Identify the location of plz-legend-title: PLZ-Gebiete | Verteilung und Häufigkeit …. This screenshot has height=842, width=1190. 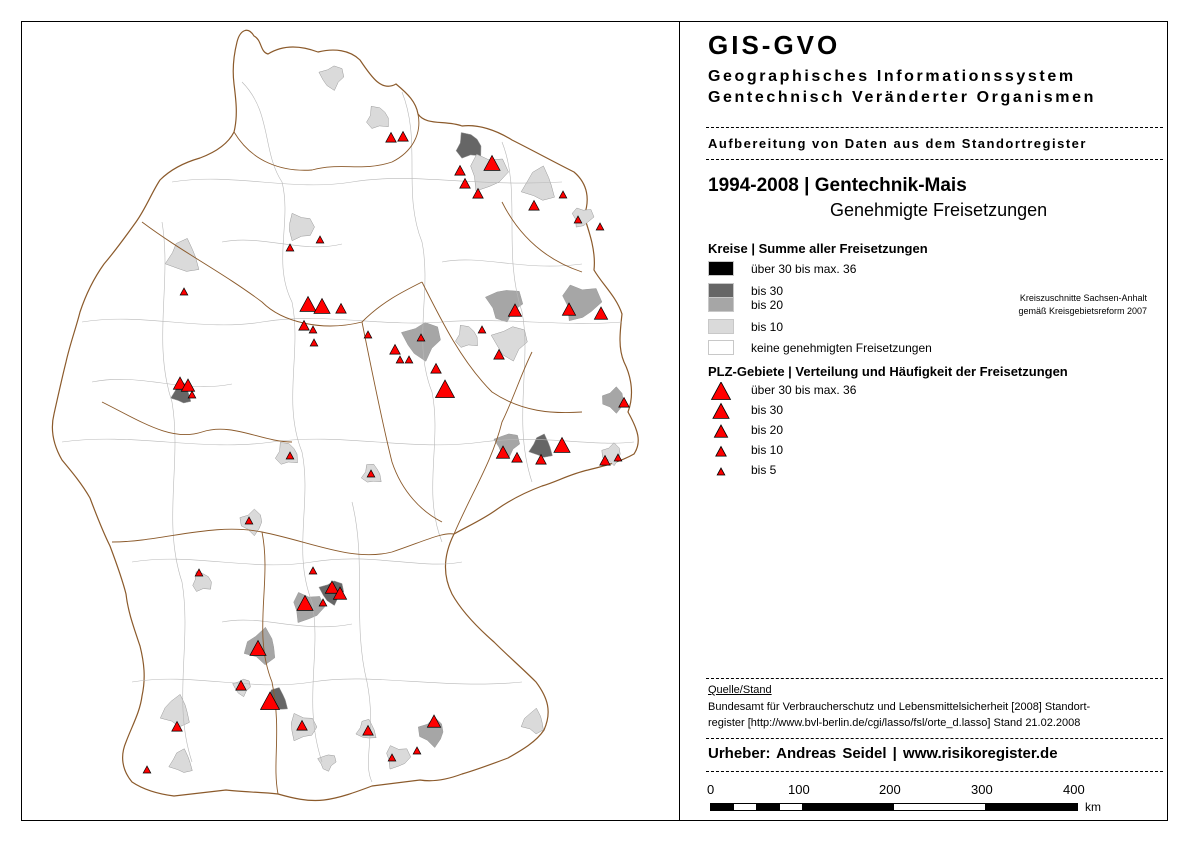
(888, 371).